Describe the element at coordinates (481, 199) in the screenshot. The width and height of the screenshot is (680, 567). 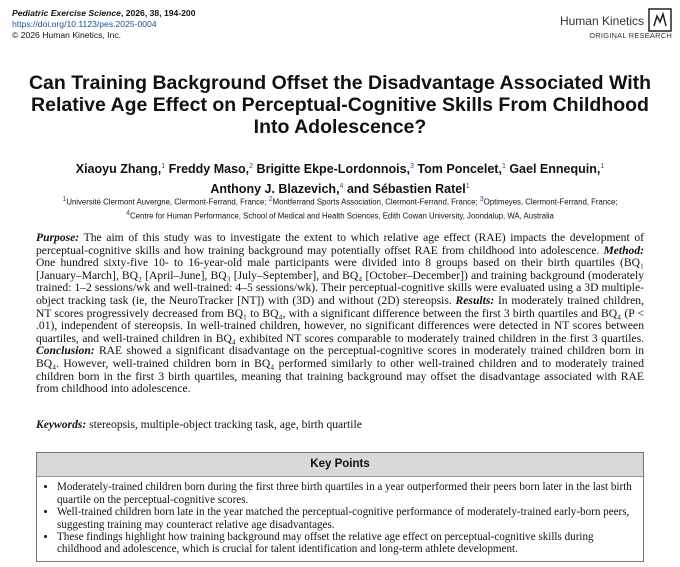
I see `affiliation-number: 3` at that location.